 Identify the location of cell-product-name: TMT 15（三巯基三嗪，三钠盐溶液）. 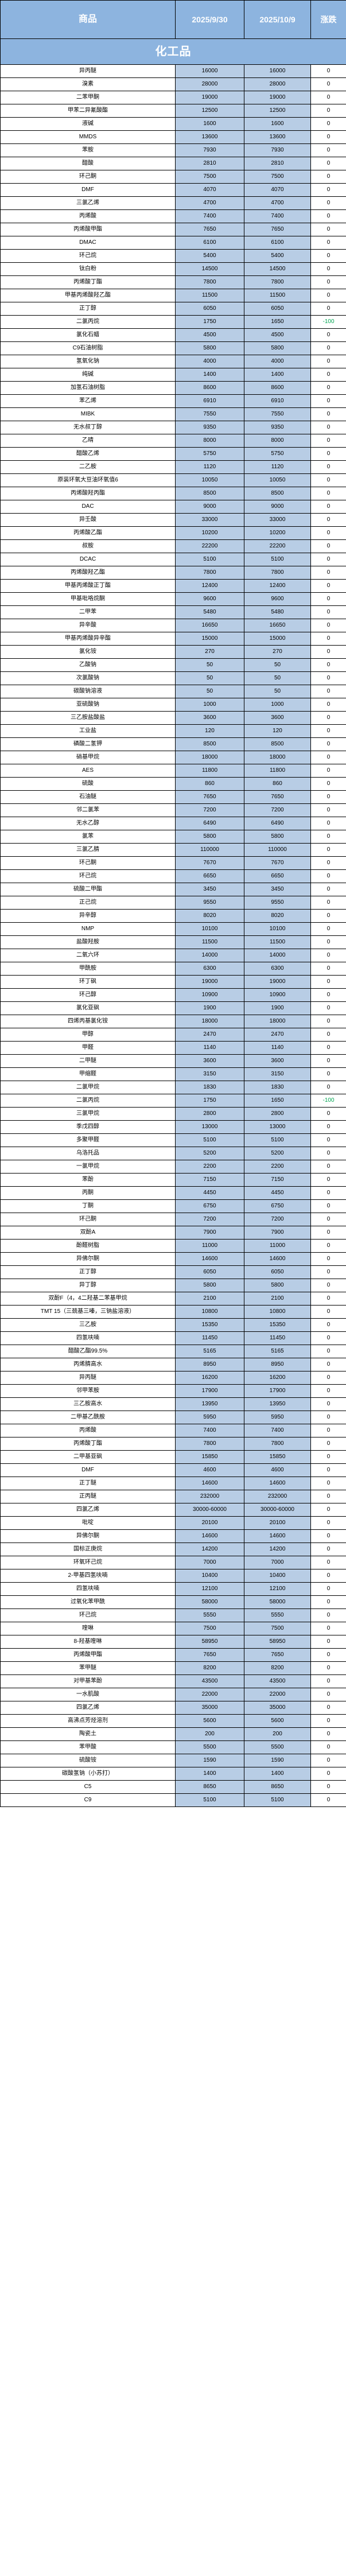
(88, 1312).